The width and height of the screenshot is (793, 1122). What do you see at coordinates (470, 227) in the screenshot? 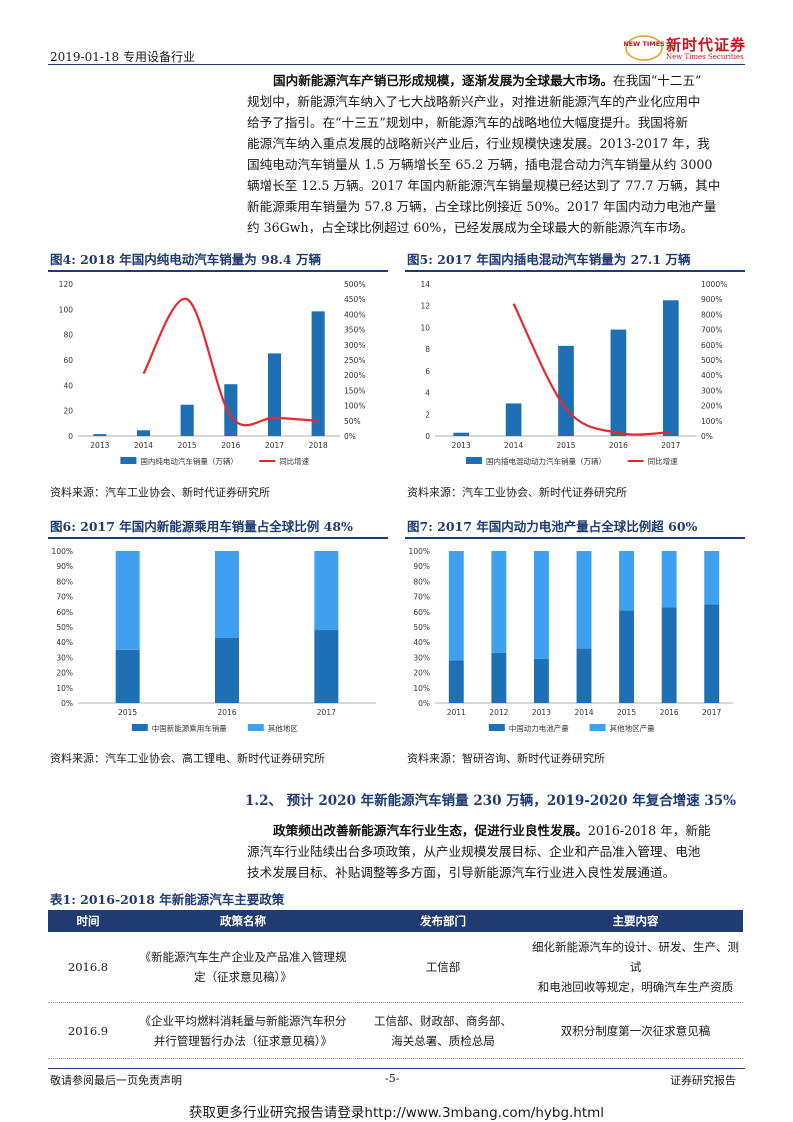
I see `intro-line: 约 36Gwh，占全球比例超过 60%，已经发展成为全球最大的新能源汽车市场。` at bounding box center [470, 227].